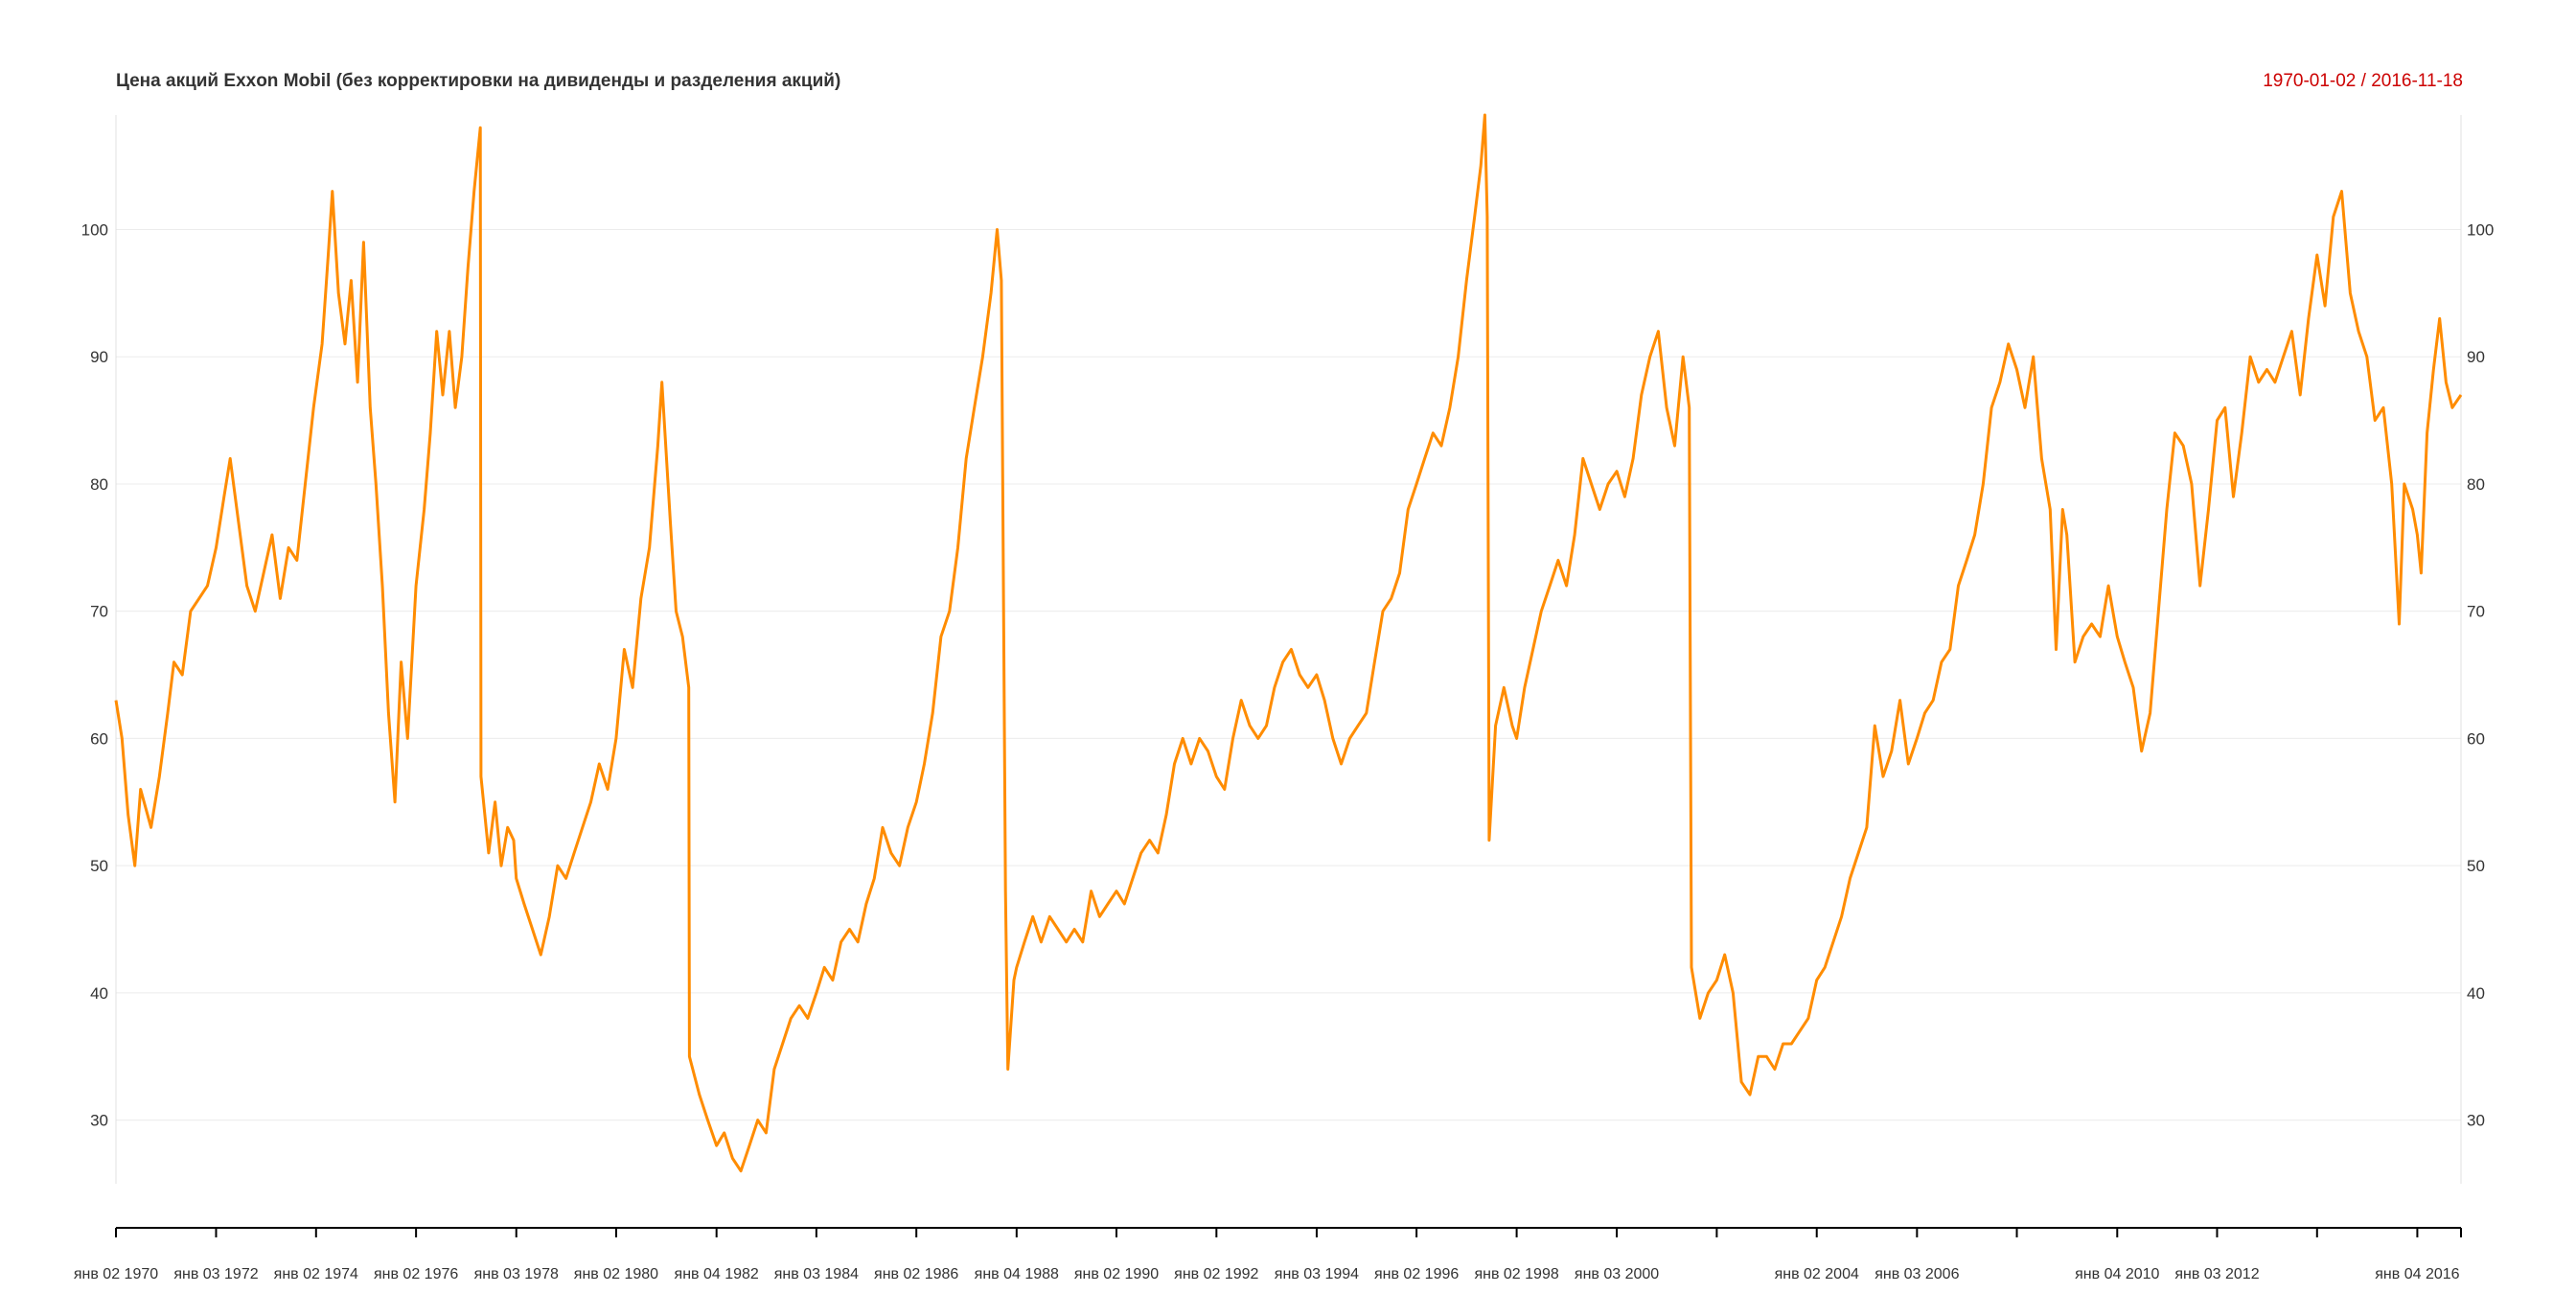 Image resolution: width=2576 pixels, height=1293 pixels. Describe the element at coordinates (1017, 1274) in the screenshot. I see `x-tick-label-9: янв 04 1988` at that location.